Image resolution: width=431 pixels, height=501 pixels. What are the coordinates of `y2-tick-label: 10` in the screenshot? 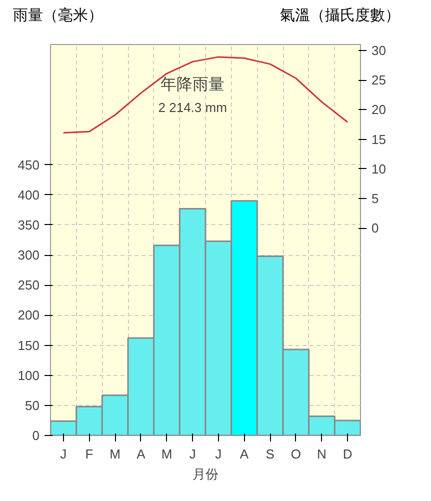 It's located at (379, 168).